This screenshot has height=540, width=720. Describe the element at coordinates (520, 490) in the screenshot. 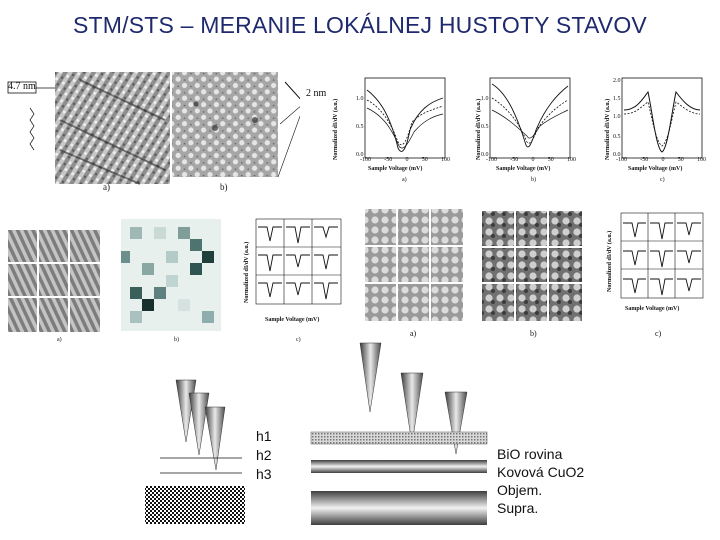

I see `layer-bulk: Objem.` at that location.